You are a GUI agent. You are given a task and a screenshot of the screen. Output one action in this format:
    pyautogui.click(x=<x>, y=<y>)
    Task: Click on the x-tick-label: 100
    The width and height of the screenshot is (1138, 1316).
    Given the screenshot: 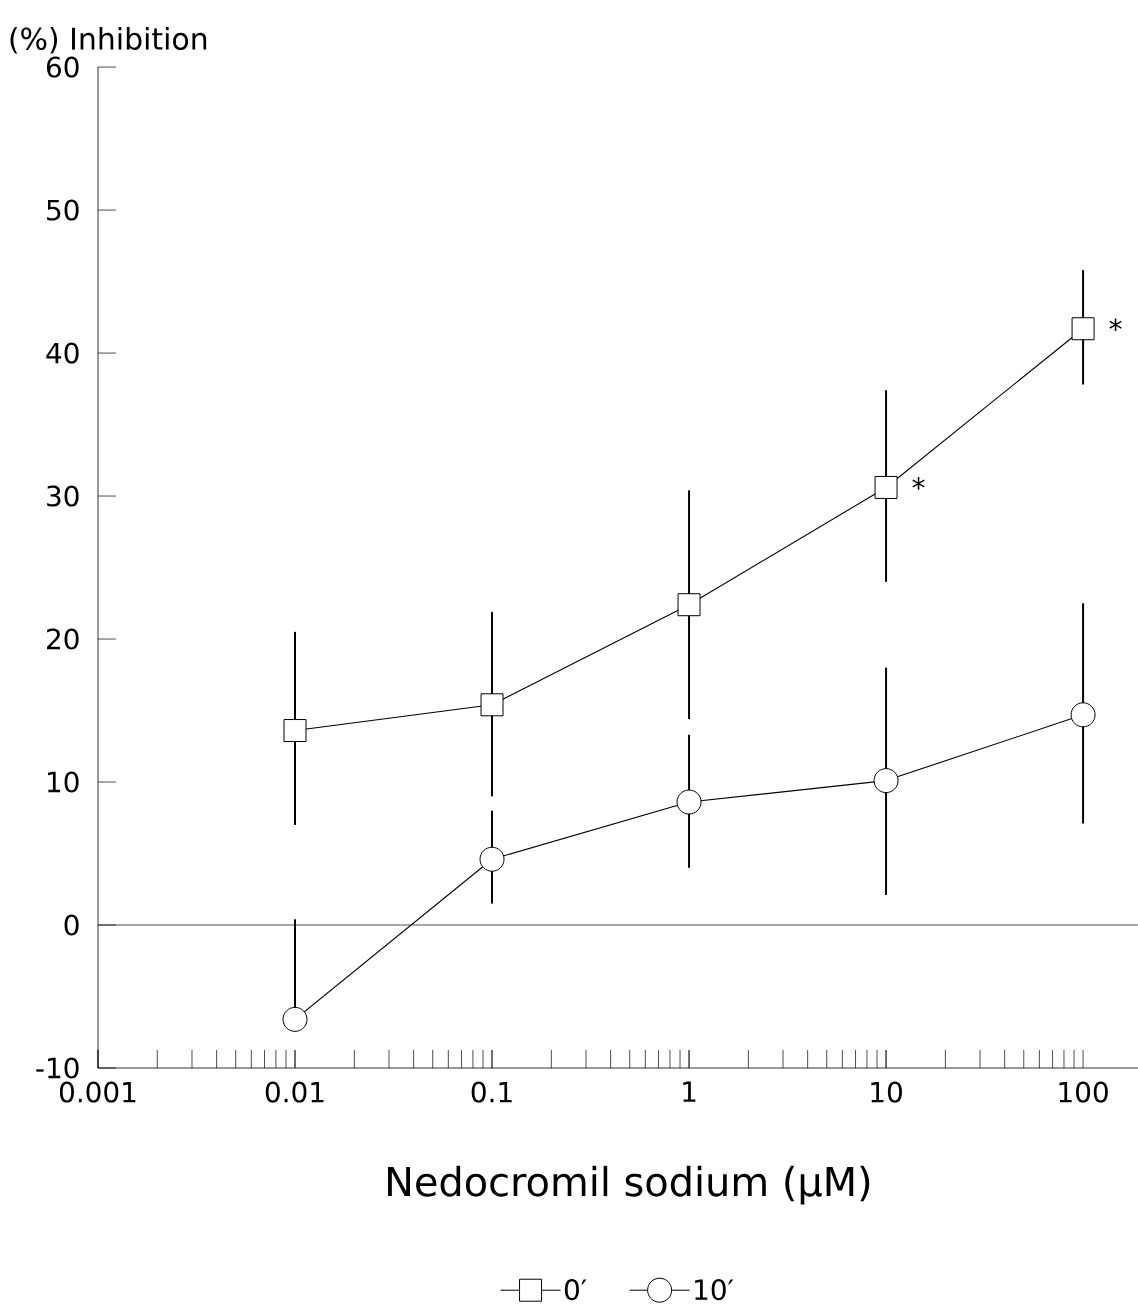 What is the action you would take?
    pyautogui.click(x=1083, y=1092)
    